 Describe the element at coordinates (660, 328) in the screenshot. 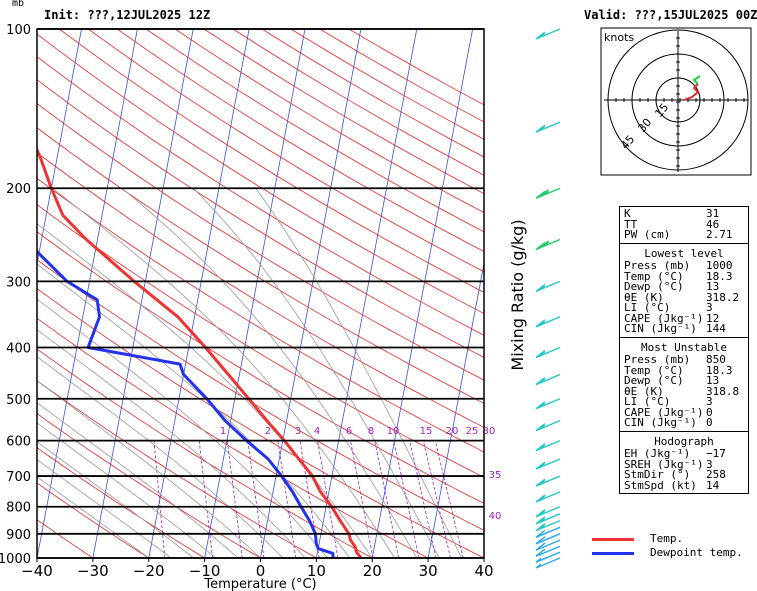

I see `lowest-level-key: CIN (Jkg⁻¹)` at that location.